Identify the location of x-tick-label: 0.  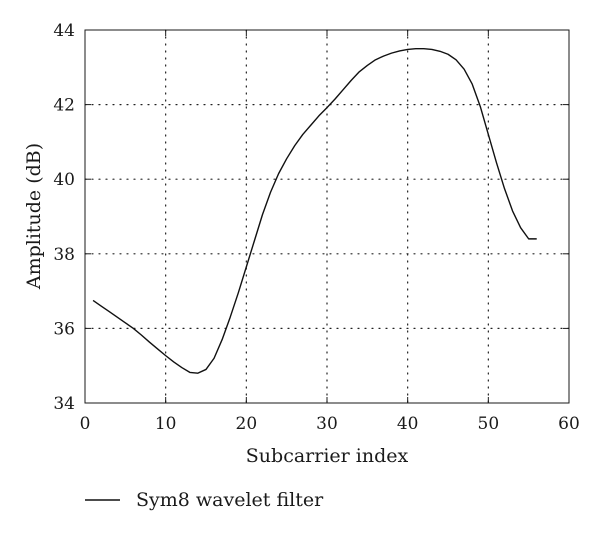
(85, 424).